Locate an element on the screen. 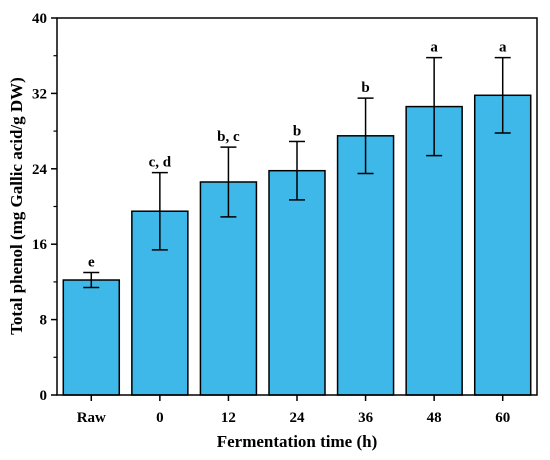 The image size is (550, 460). x-tick-label: Raw is located at coordinates (91, 418).